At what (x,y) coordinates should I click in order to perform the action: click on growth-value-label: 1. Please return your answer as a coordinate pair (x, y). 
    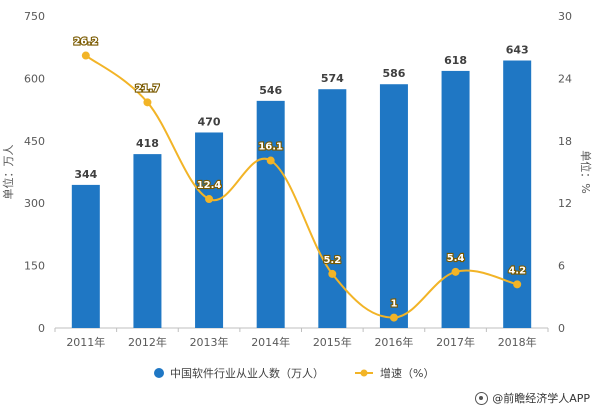
    Looking at the image, I should click on (393, 304).